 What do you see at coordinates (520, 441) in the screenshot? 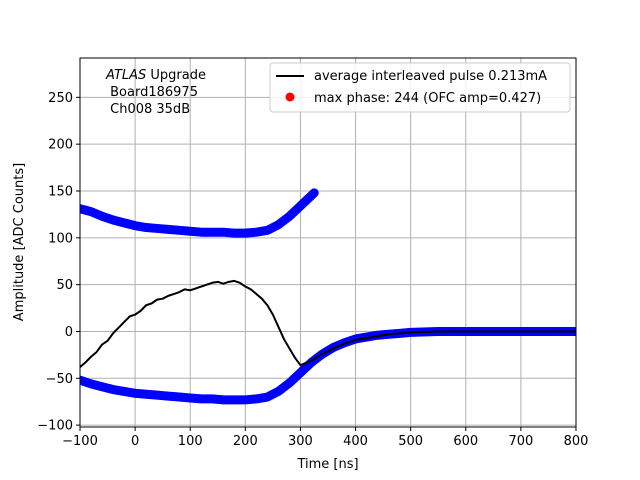
I see `x-tick-label: 700` at bounding box center [520, 441].